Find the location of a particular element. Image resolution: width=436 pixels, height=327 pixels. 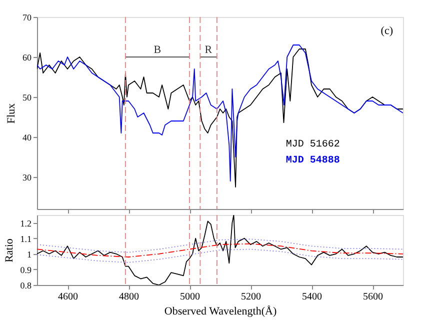

annotation: R is located at coordinates (208, 50).